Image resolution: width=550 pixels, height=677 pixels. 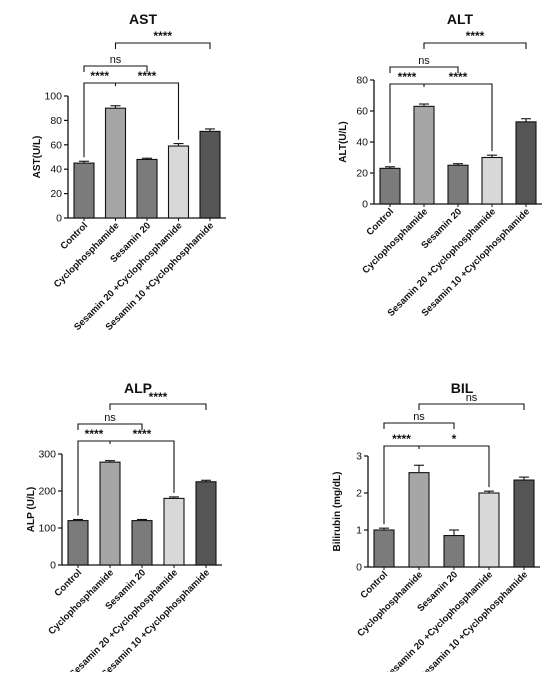 I want to click on y-axis-label: AST(U/L), so click(x=37, y=157).